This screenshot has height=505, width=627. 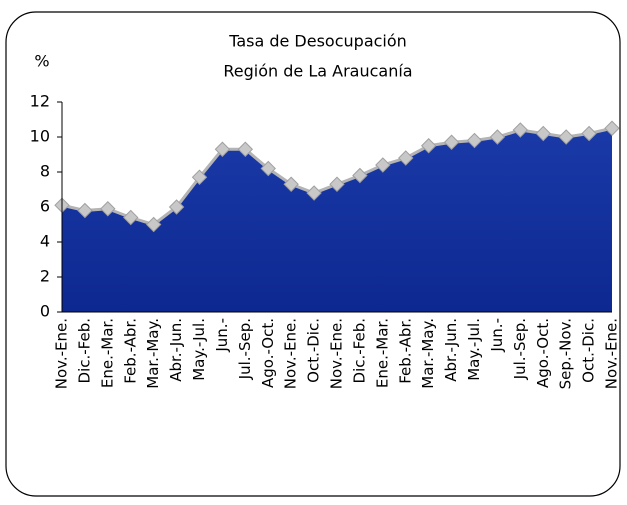 What do you see at coordinates (317, 41) in the screenshot?
I see `chart-title: Tasa de Desocupación` at bounding box center [317, 41].